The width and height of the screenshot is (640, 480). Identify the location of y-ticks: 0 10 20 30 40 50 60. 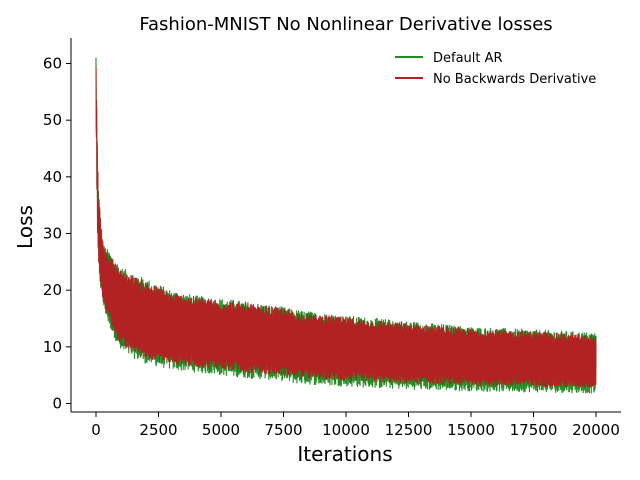
(57, 234).